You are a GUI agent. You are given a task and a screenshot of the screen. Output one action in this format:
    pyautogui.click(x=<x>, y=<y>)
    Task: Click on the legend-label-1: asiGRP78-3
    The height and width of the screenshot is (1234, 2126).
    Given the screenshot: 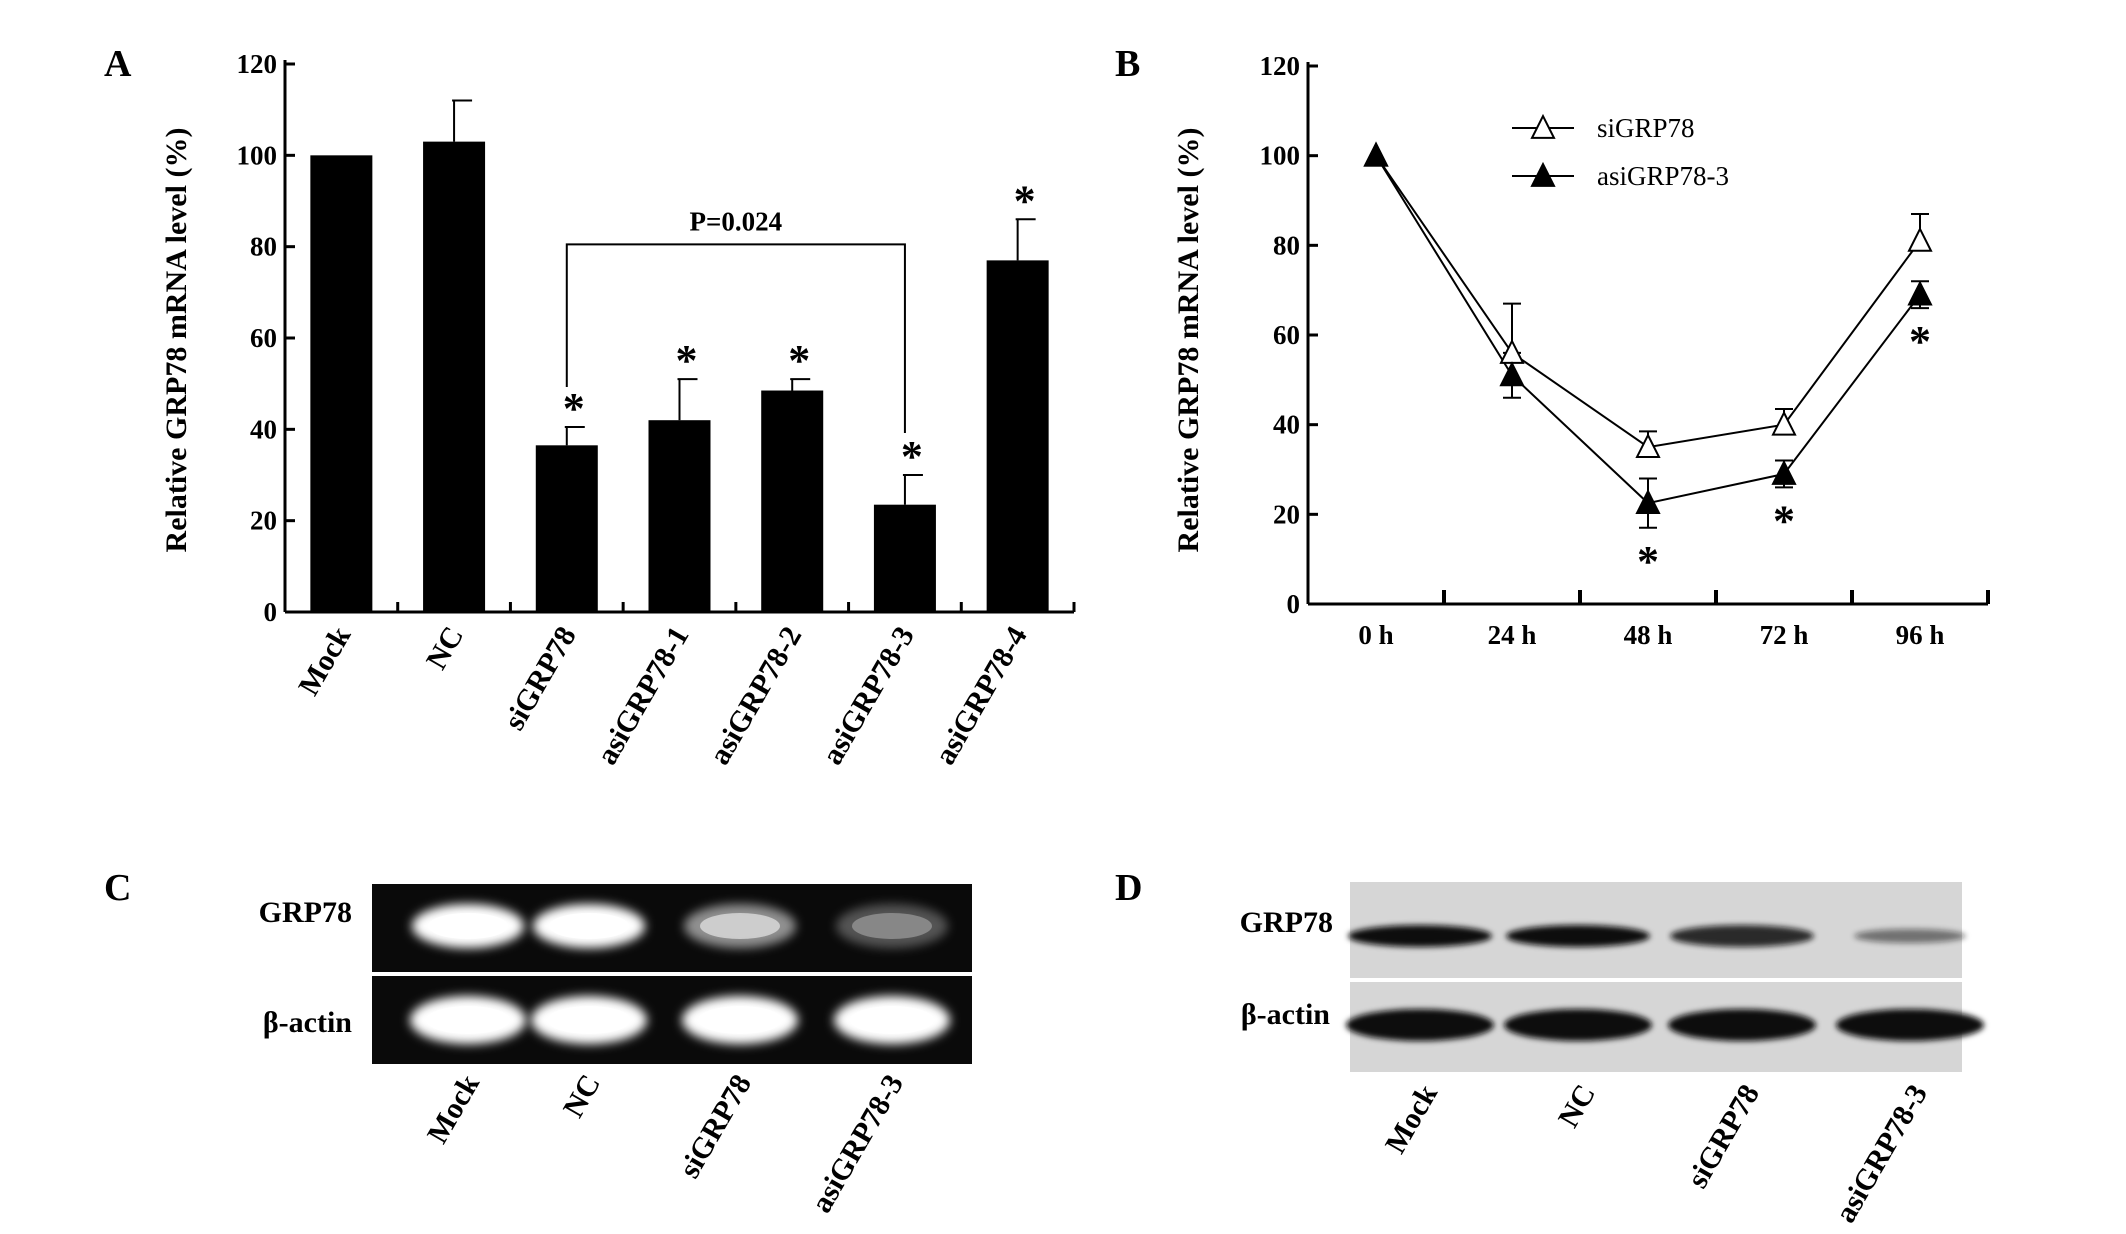 What is the action you would take?
    pyautogui.click(x=1663, y=176)
    